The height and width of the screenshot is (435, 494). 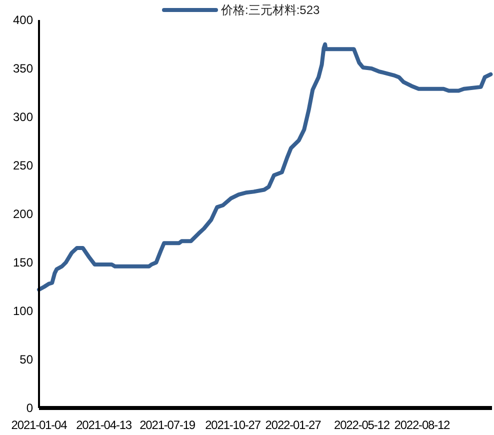 I want to click on x-tick-label: 2021-04-13, so click(x=104, y=425).